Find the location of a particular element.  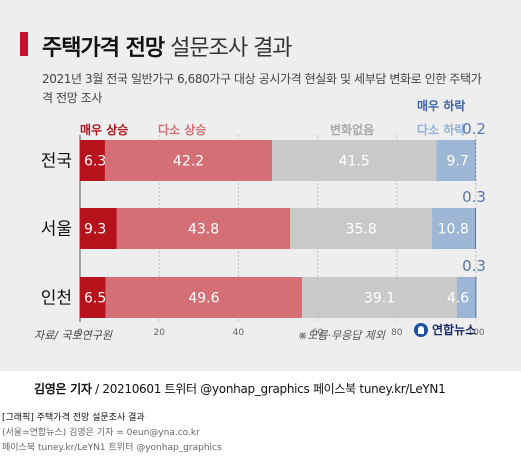

category-label: 서울 is located at coordinates (56, 230).